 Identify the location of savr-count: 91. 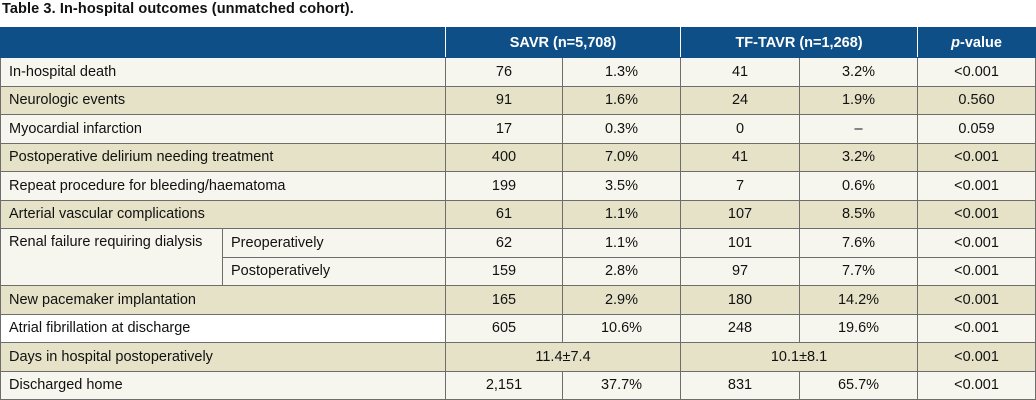
(504, 100).